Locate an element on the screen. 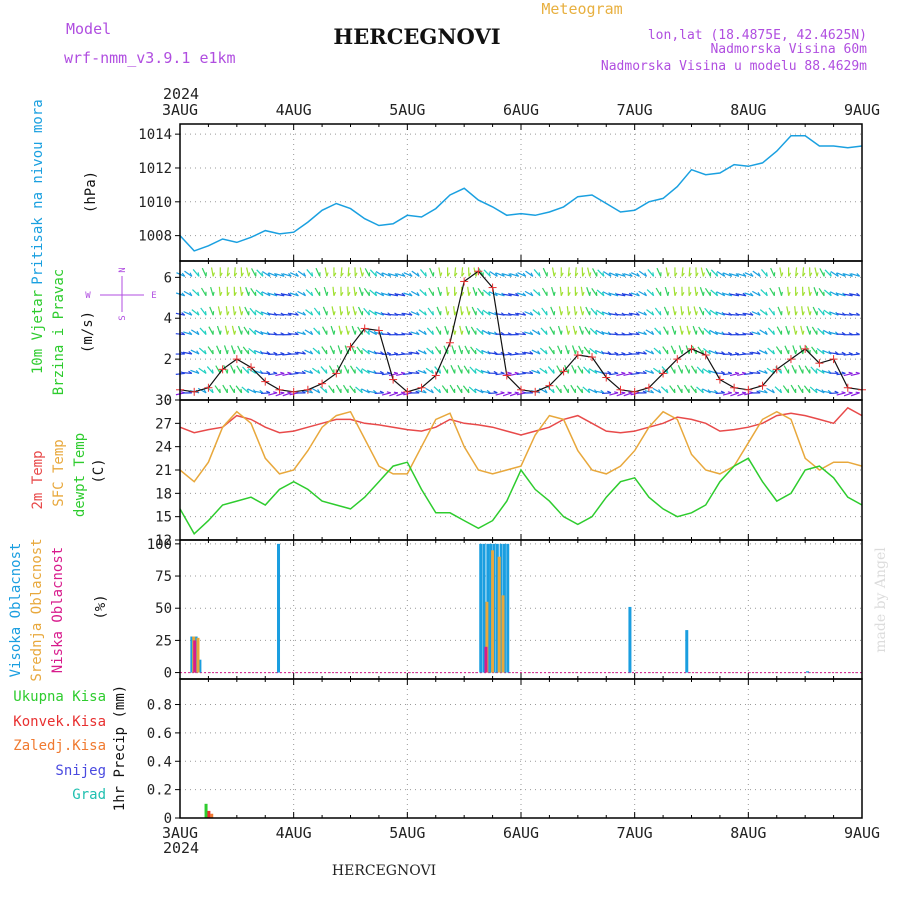 The height and width of the screenshot is (900, 900). high-cloud-ylabel: Visoka Oblacnost is located at coordinates (16, 610).